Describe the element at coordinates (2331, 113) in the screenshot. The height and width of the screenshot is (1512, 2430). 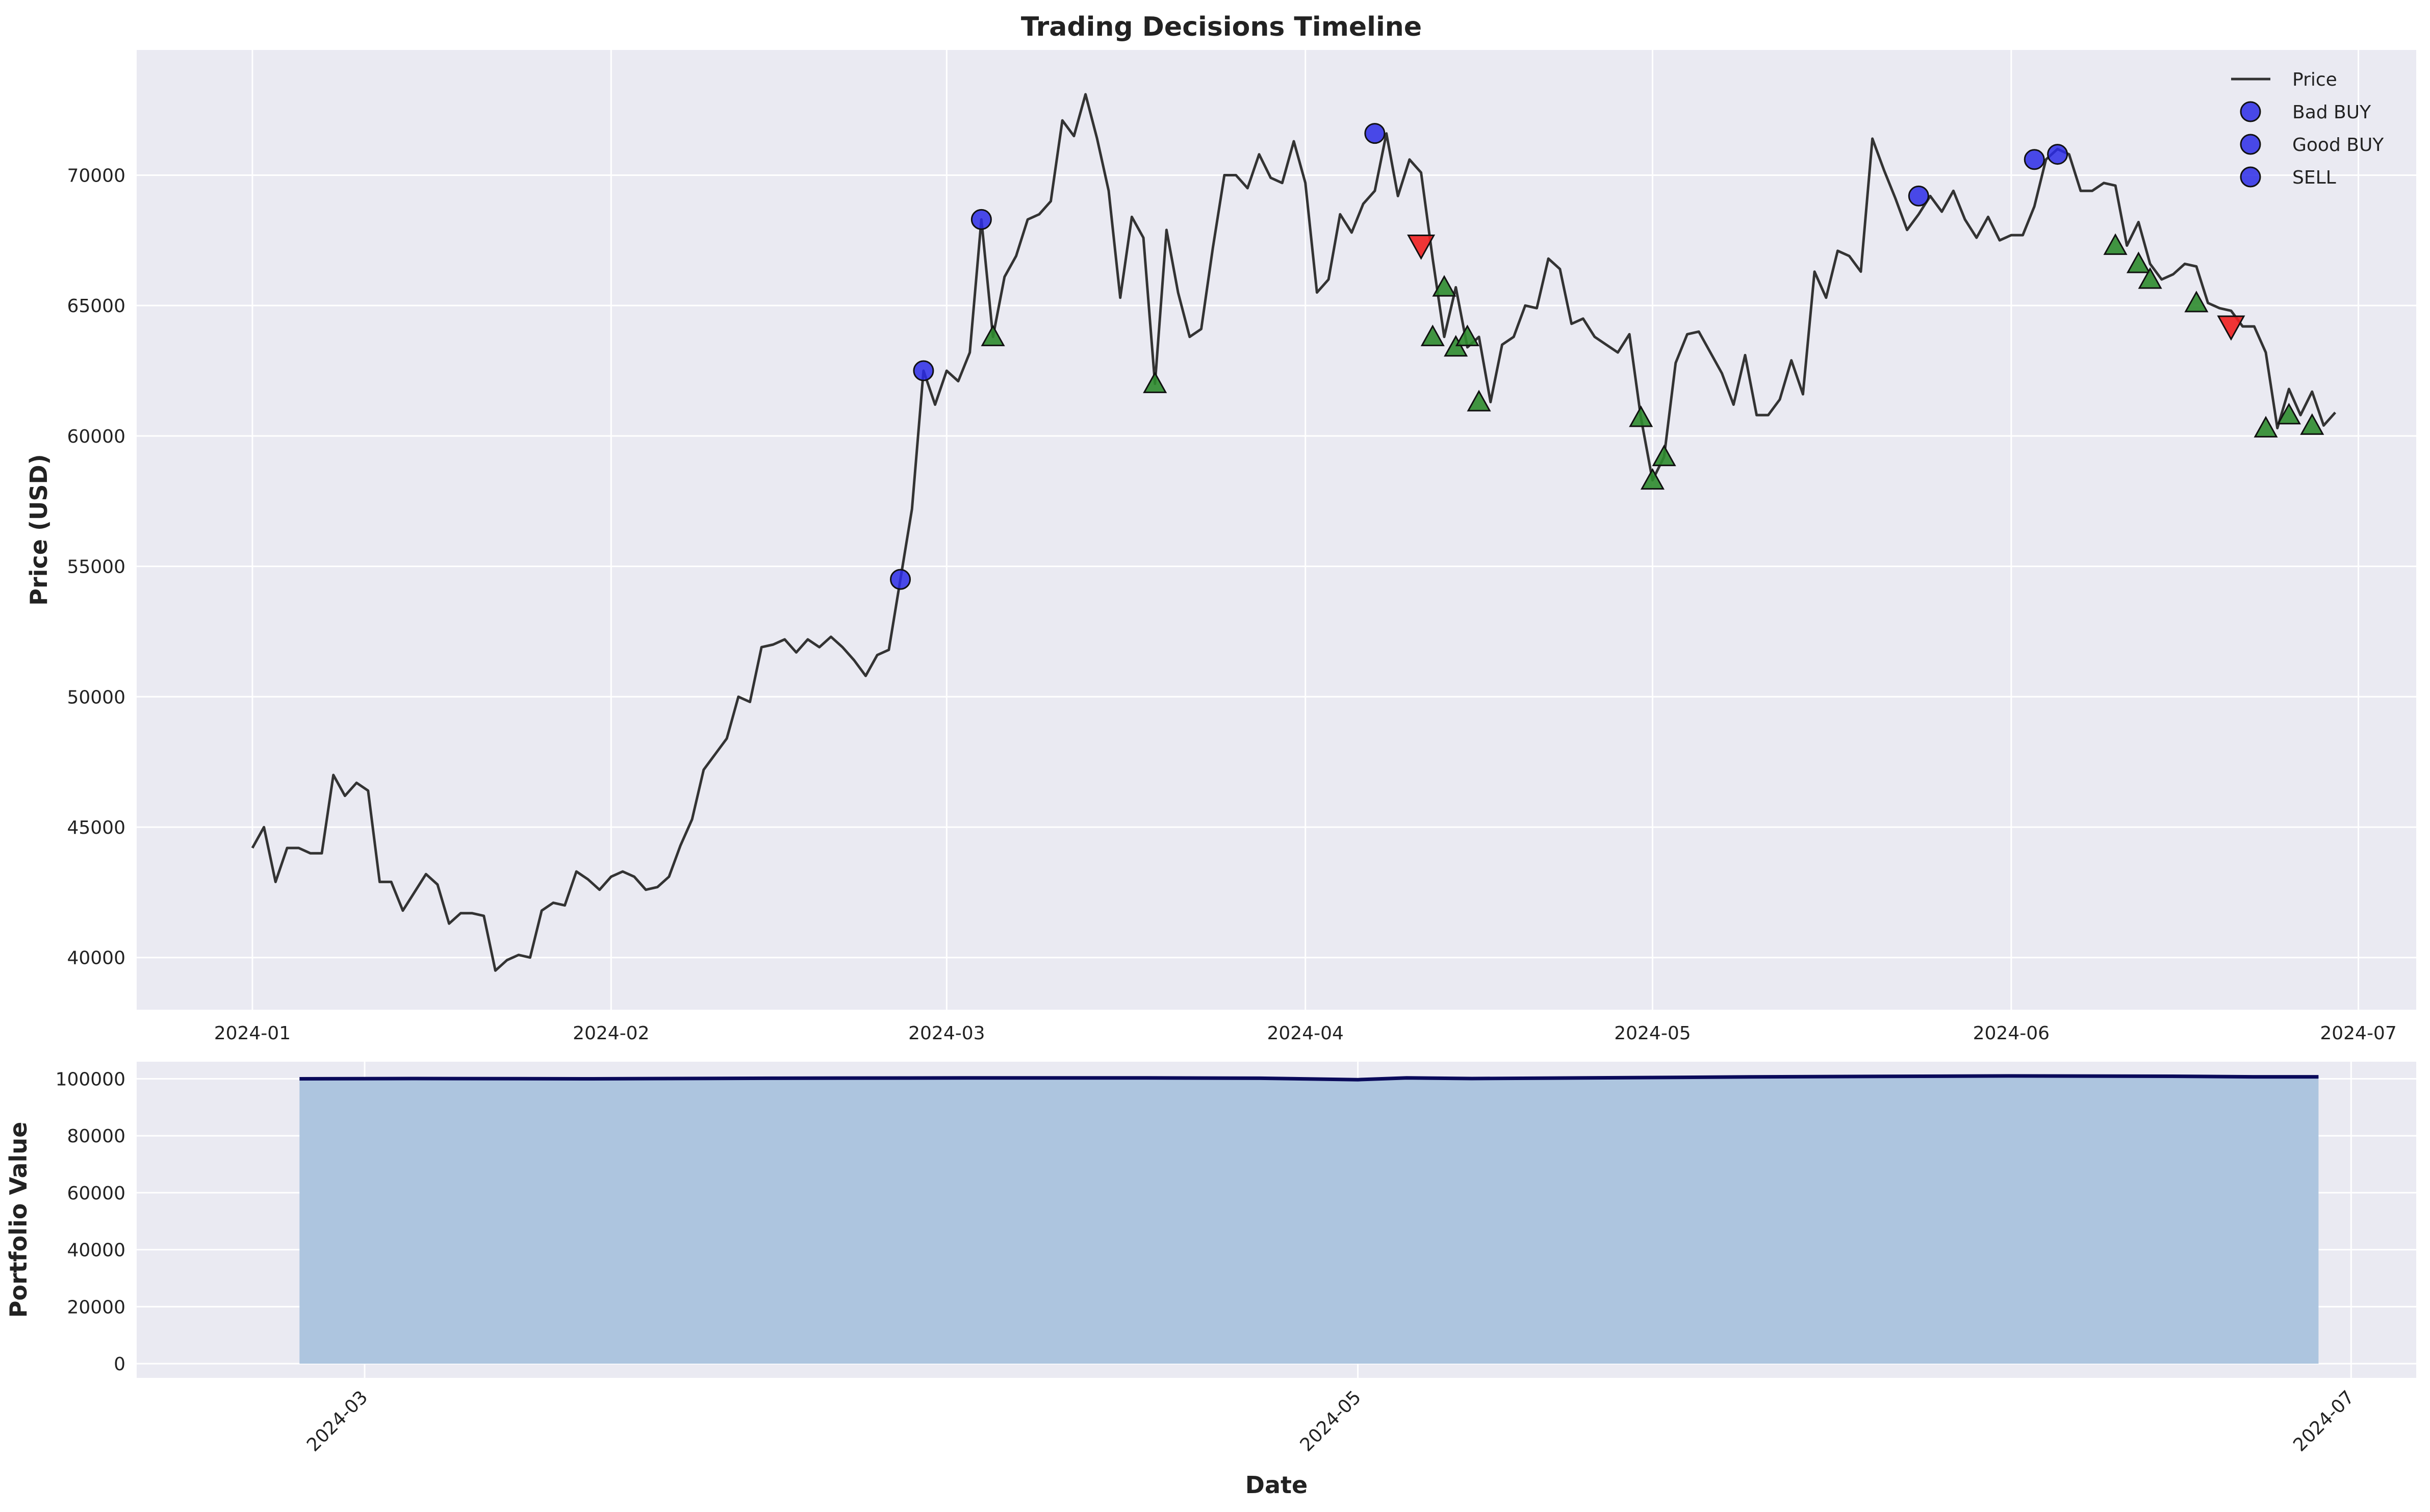
I see `legend-label-bad-buy: Bad BUY` at that location.